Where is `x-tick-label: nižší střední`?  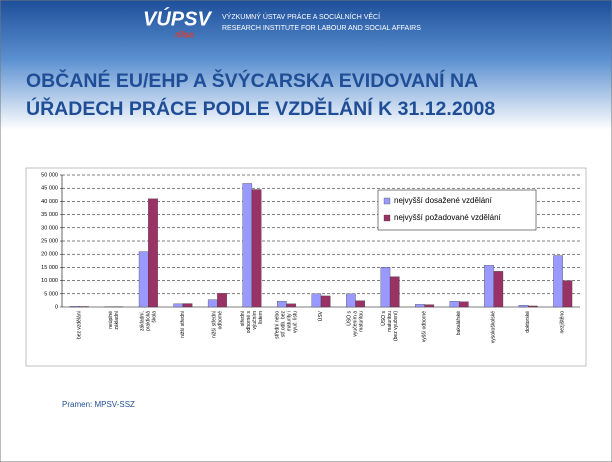 x-tick-label: nižší střední is located at coordinates (183, 324).